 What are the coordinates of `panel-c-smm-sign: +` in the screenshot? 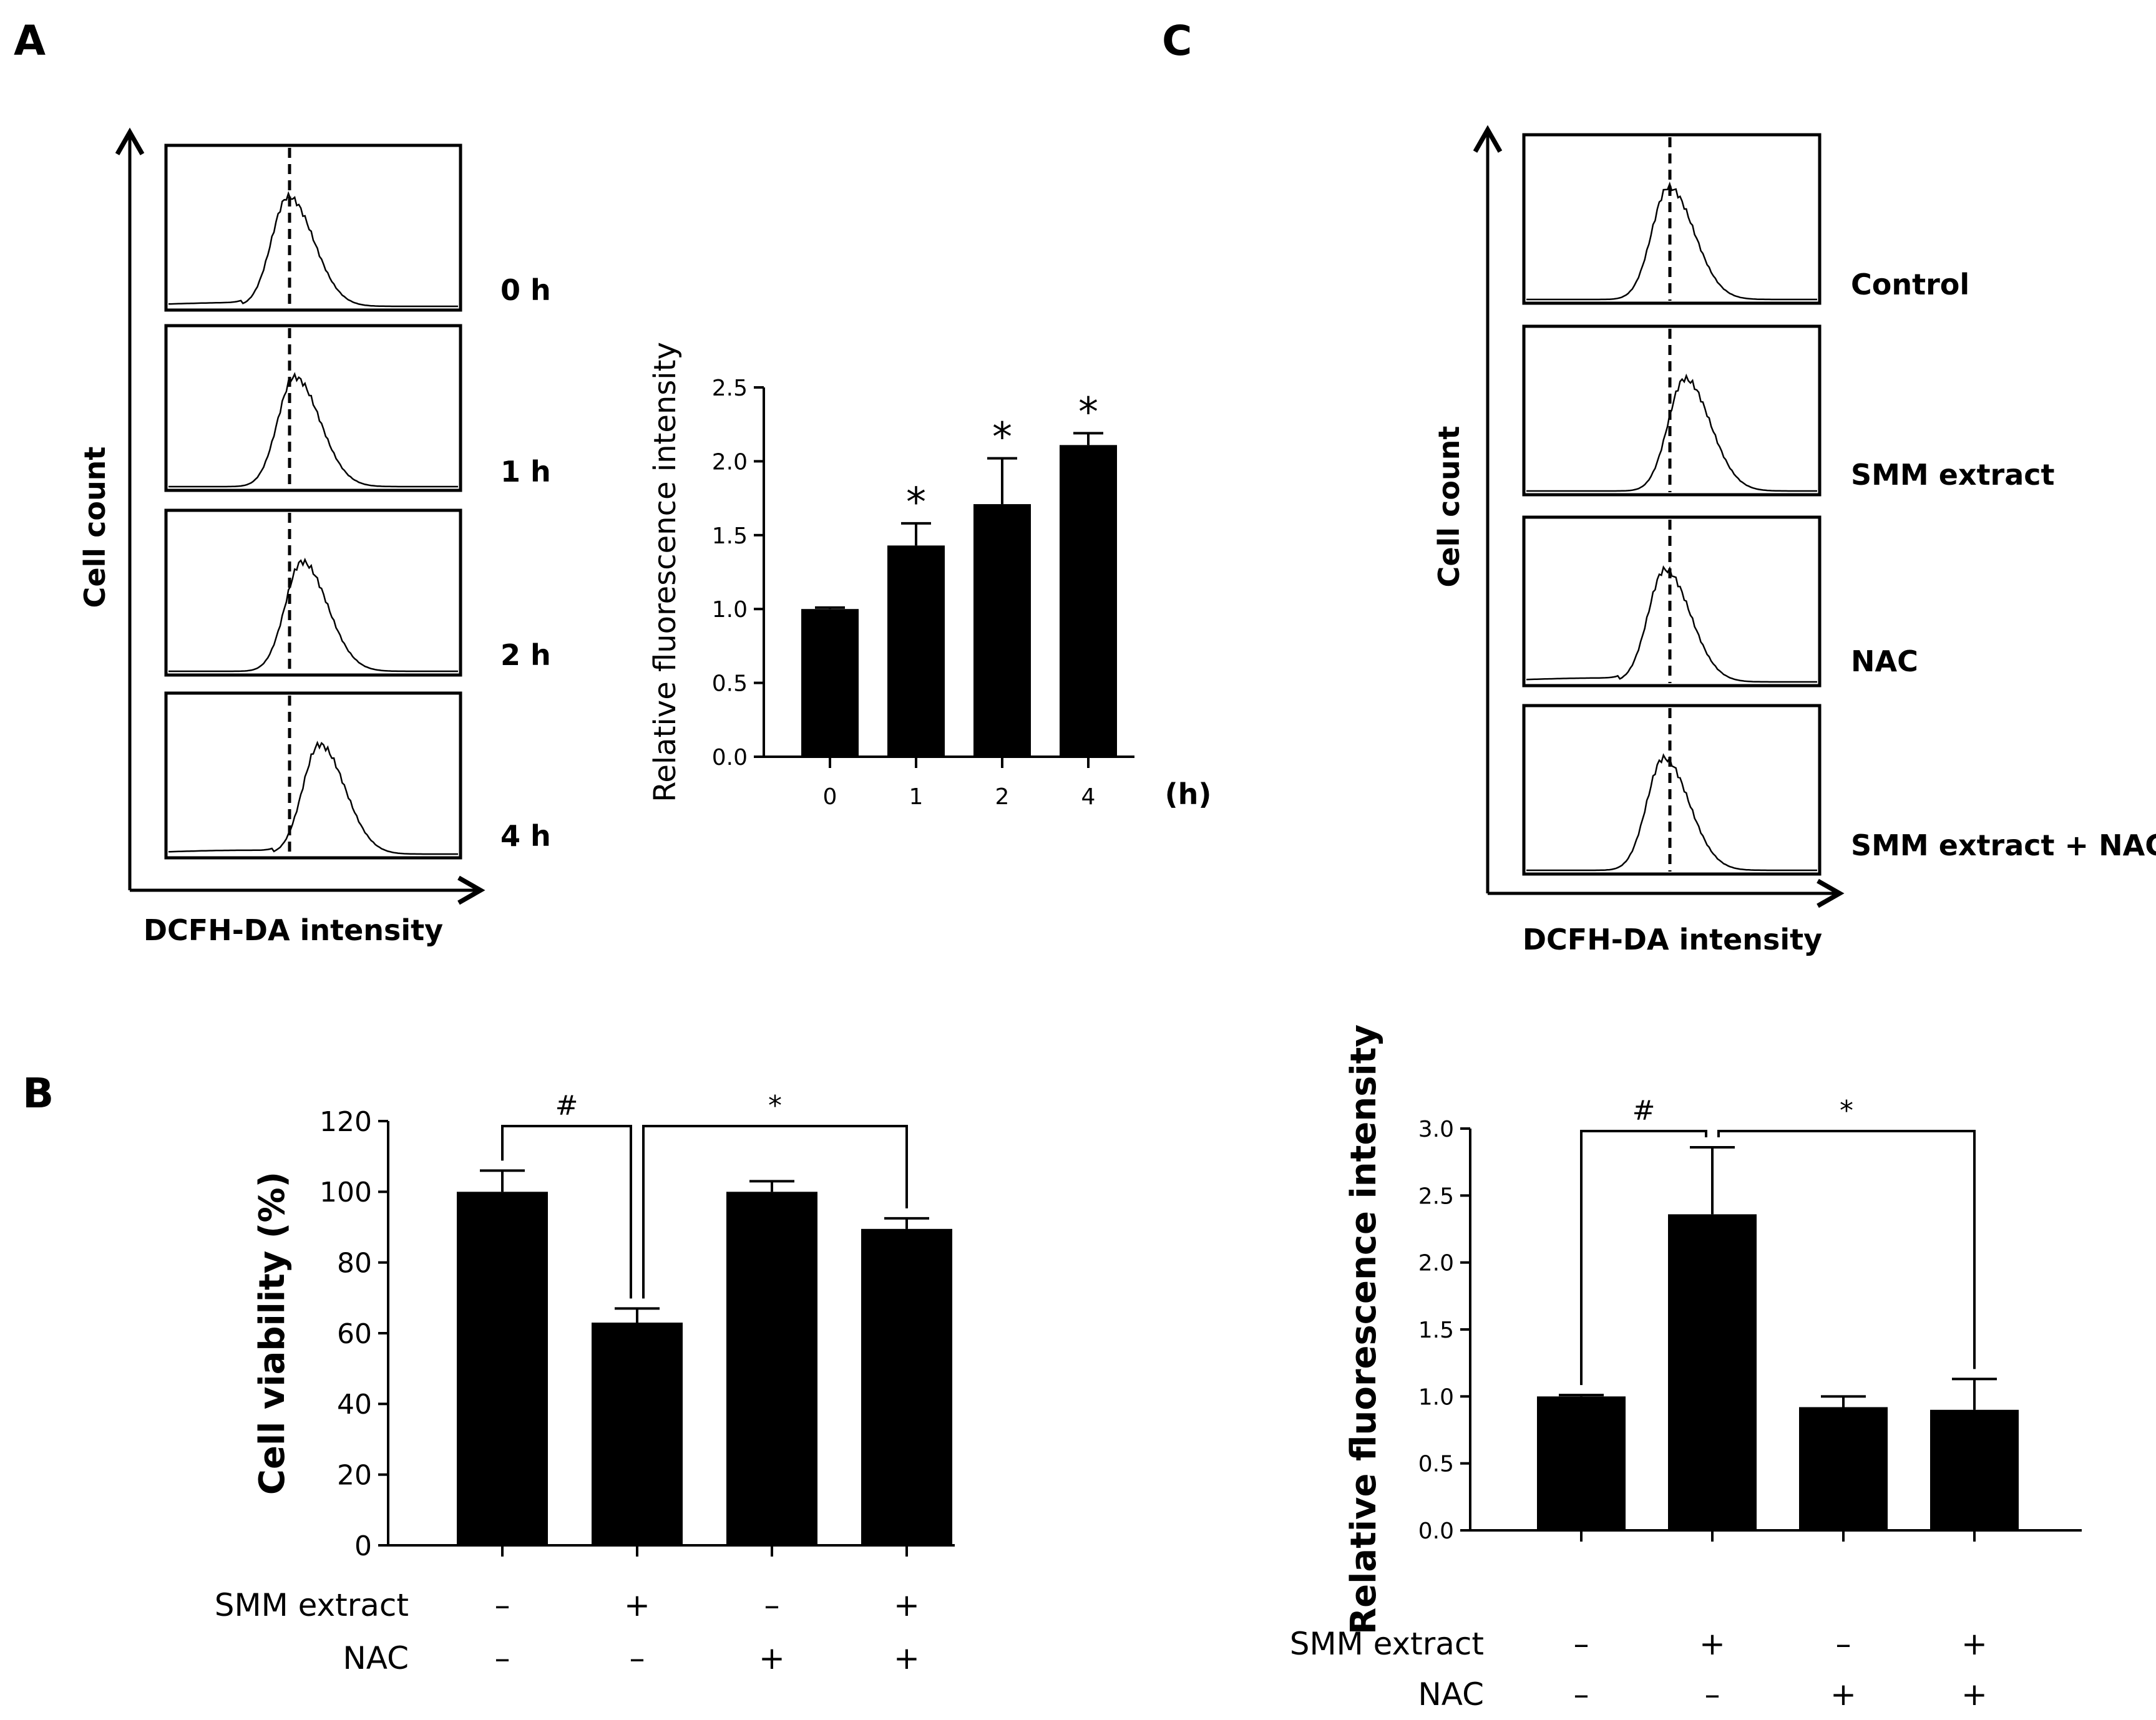 It's located at (1974, 1644).